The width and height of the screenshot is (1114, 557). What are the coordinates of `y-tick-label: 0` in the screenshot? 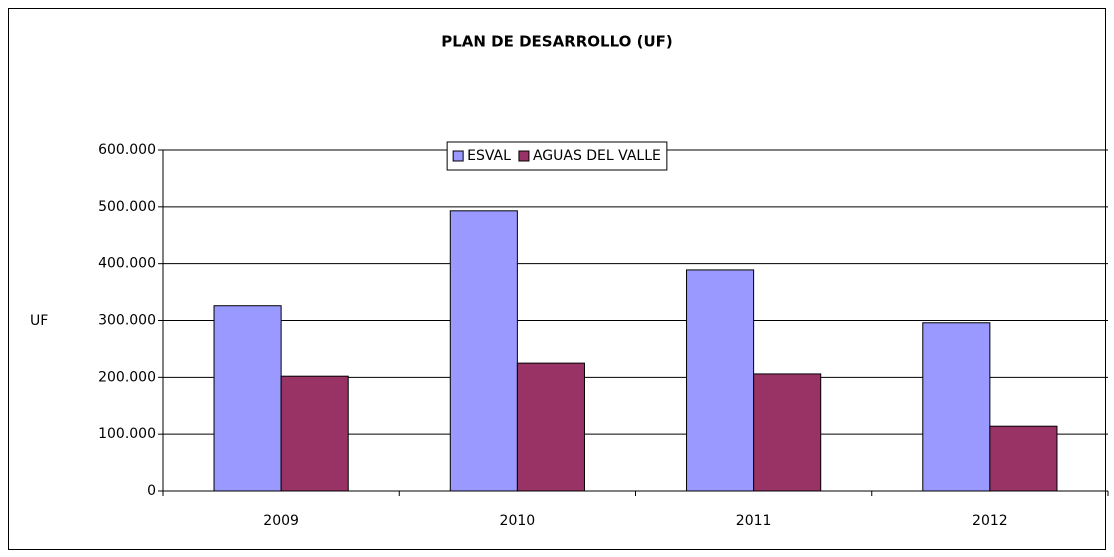 It's located at (151, 491).